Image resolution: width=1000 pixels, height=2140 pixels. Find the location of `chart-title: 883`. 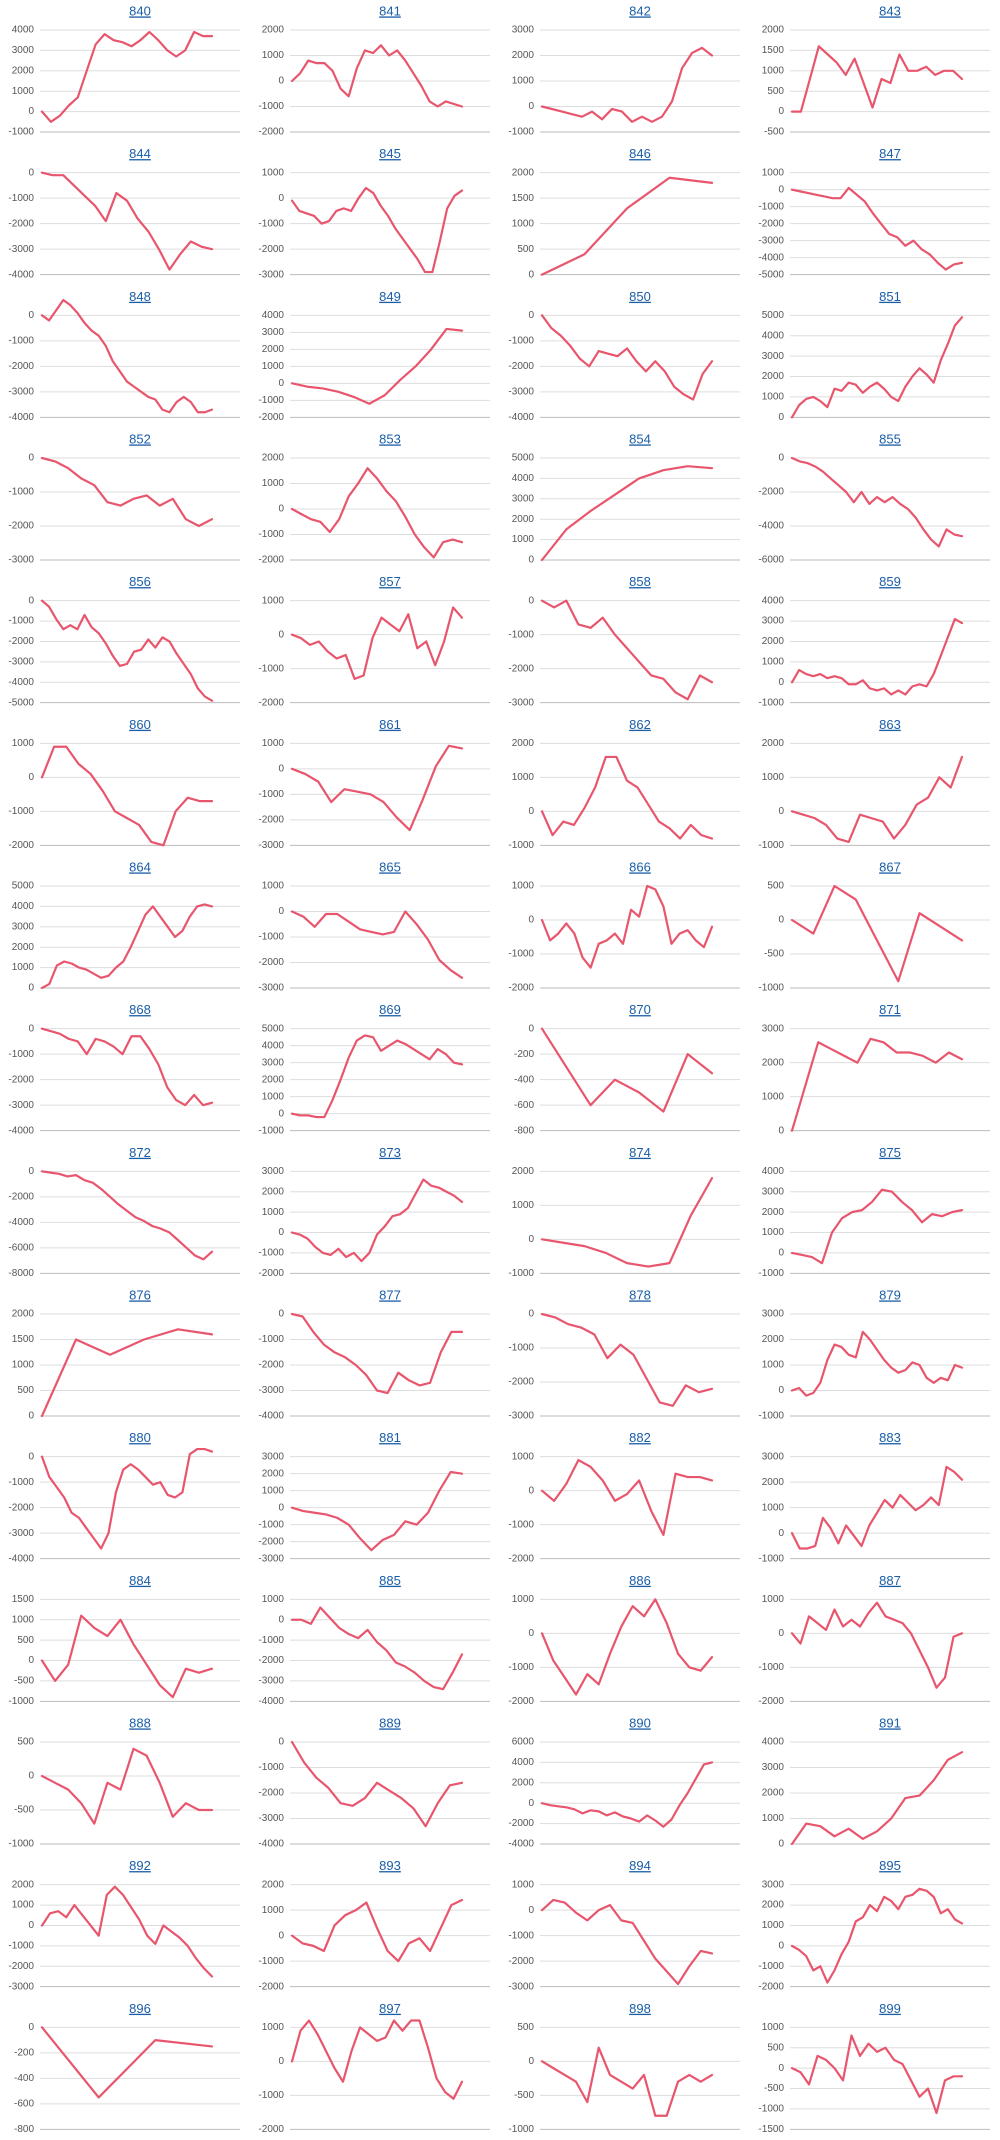

chart-title: 883 is located at coordinates (890, 1437).